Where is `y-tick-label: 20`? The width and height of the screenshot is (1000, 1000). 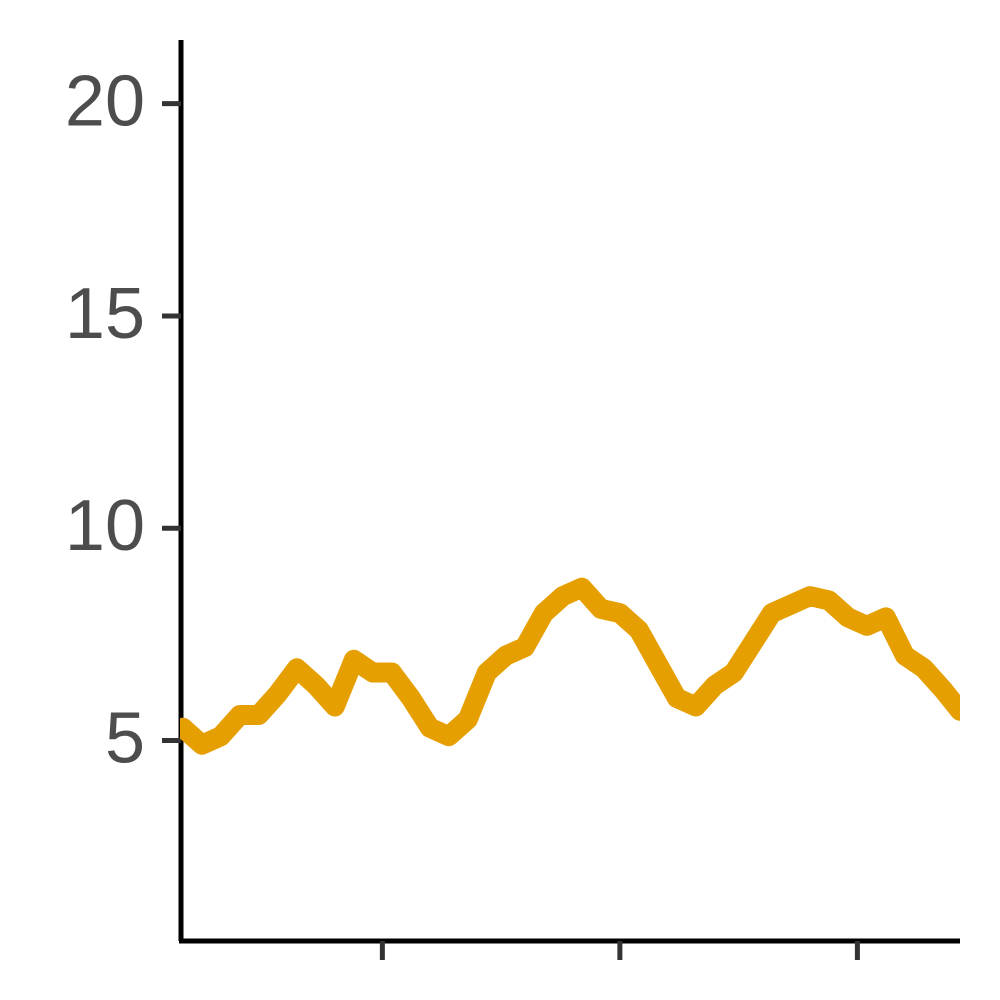
y-tick-label: 20 is located at coordinates (105, 102).